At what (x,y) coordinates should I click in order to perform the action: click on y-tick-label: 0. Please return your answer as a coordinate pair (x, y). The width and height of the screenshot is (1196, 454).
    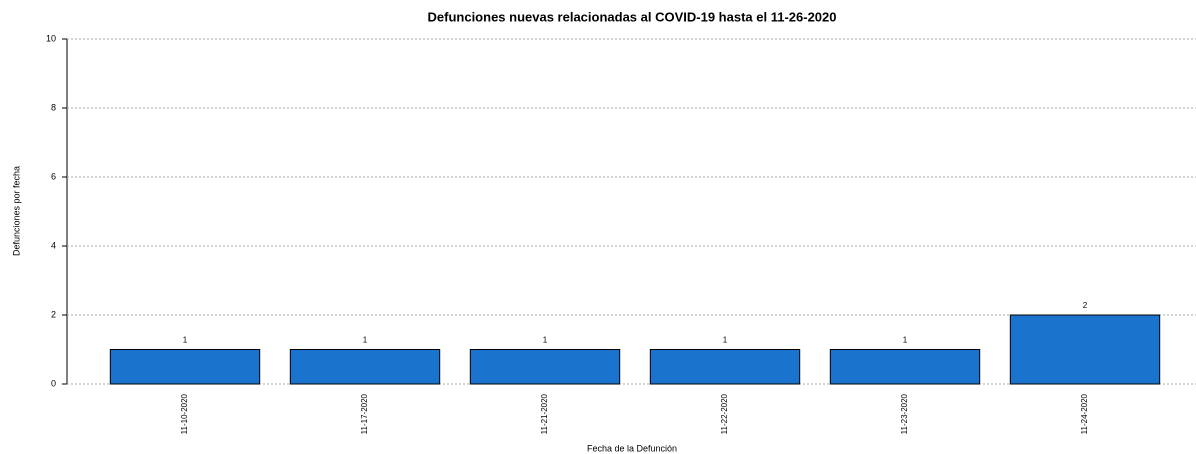
    Looking at the image, I should click on (53, 383).